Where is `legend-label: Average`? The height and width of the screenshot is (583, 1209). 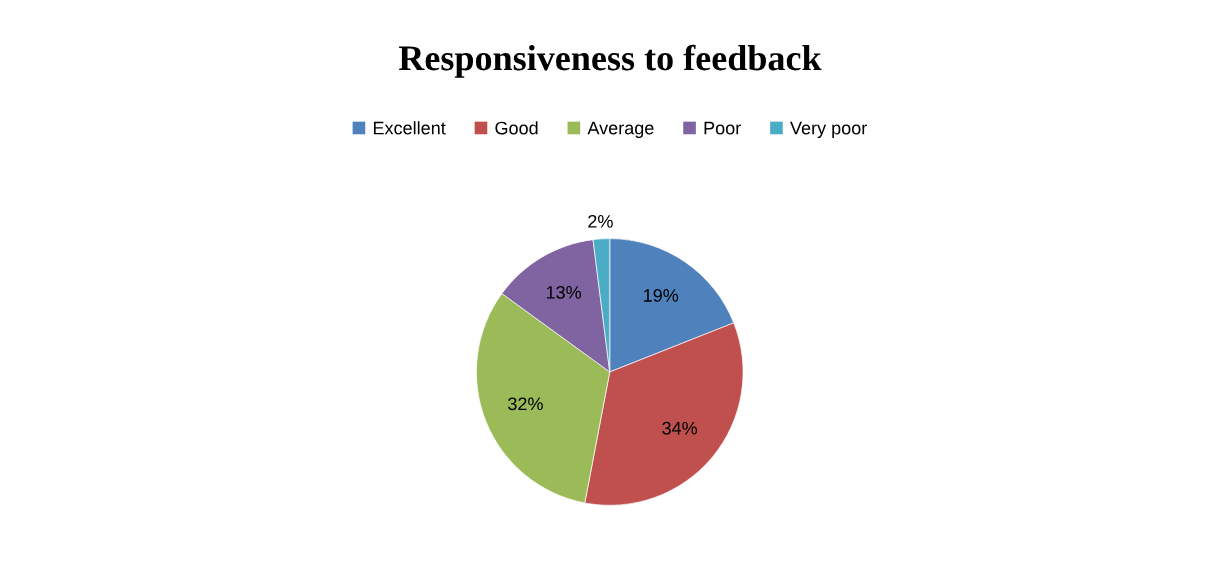
legend-label: Average is located at coordinates (620, 130).